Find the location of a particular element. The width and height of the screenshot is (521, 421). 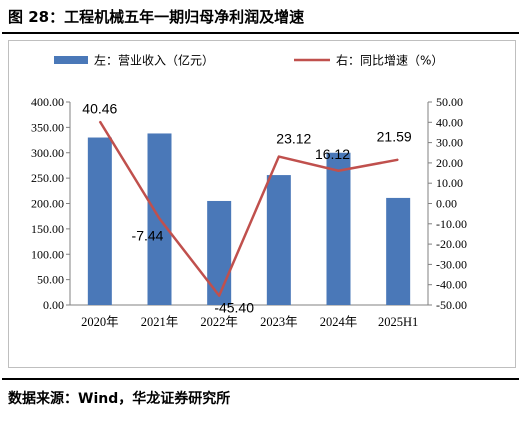

left-tick-label: 300.00 is located at coordinates (47, 153).